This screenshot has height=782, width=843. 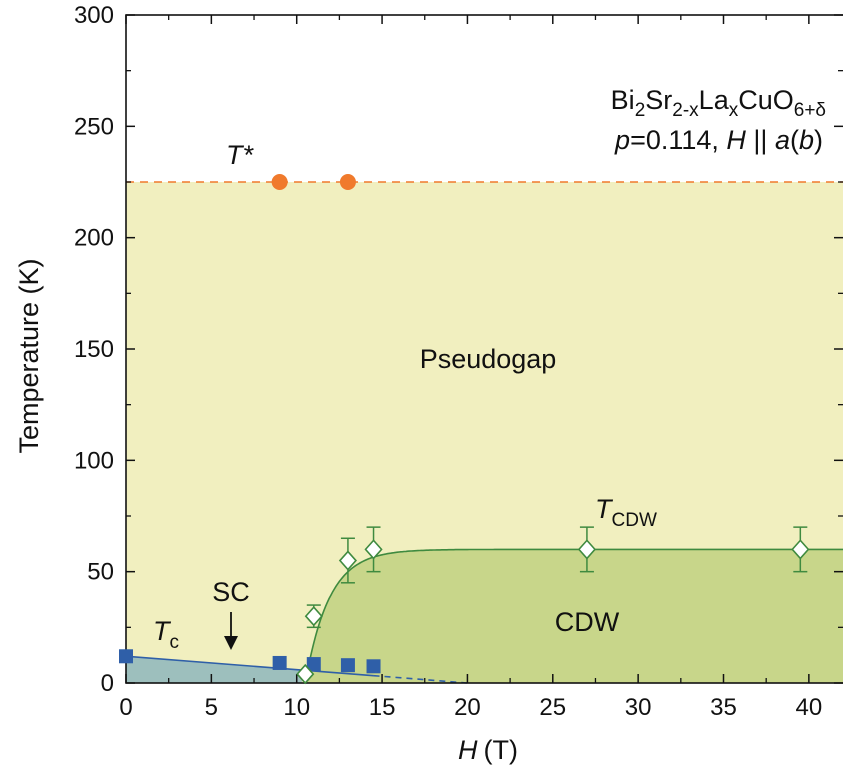 I want to click on tc-line, so click(x=249, y=666).